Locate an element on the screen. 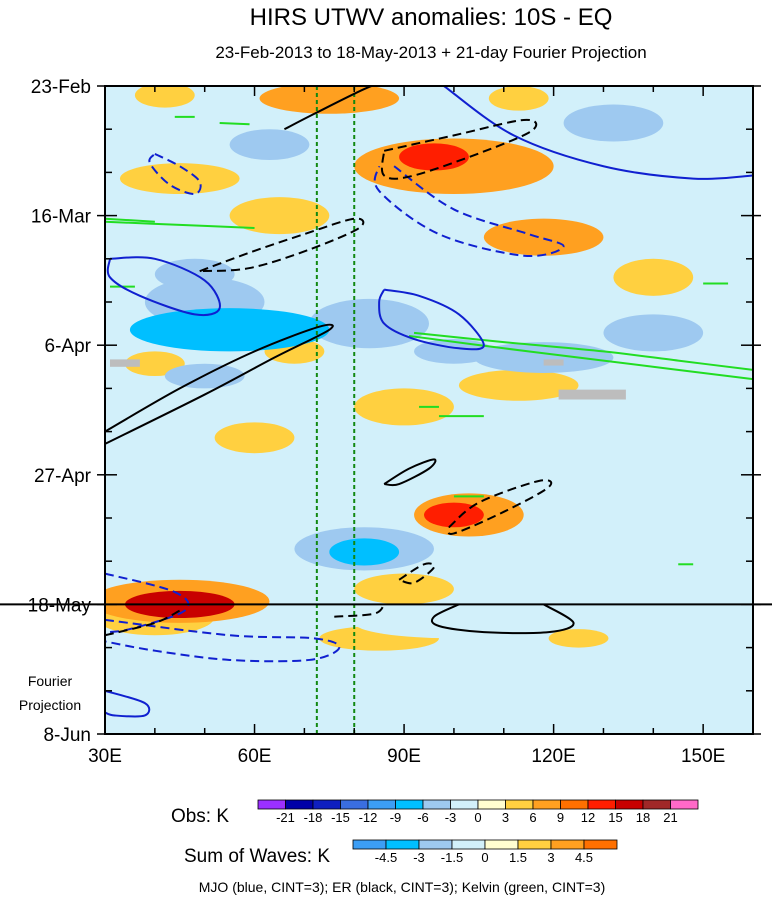  legend-level-label: 9 is located at coordinates (560, 817).